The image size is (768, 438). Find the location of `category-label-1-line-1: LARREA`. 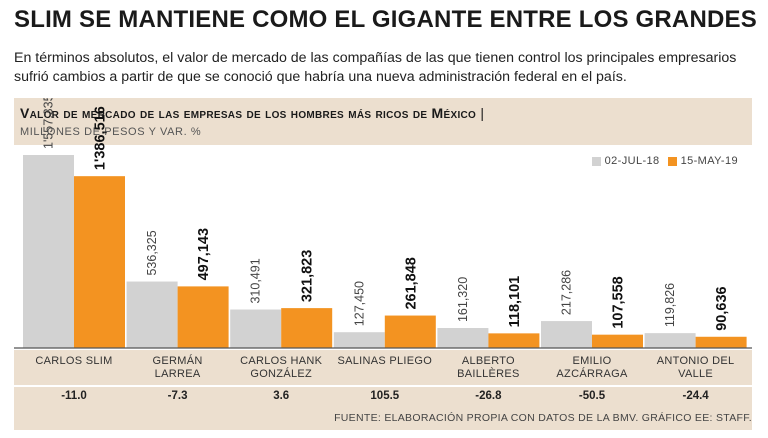

category-label-1-line-1: LARREA is located at coordinates (178, 374).